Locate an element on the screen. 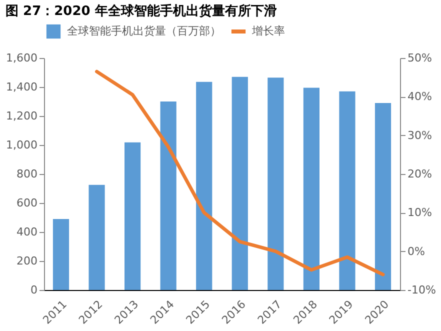  y-tick-label: 400 is located at coordinates (27, 232).